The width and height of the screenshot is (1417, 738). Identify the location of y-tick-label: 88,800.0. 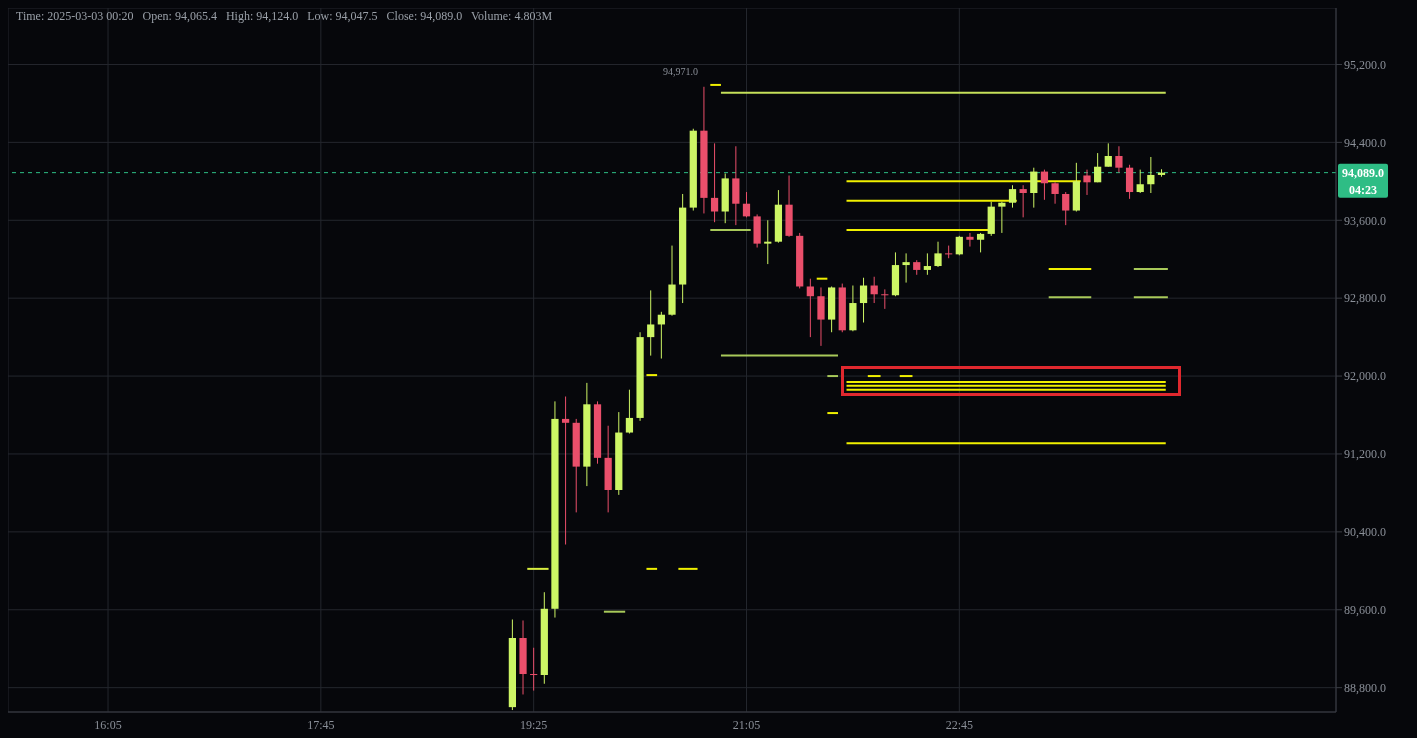
(1365, 687).